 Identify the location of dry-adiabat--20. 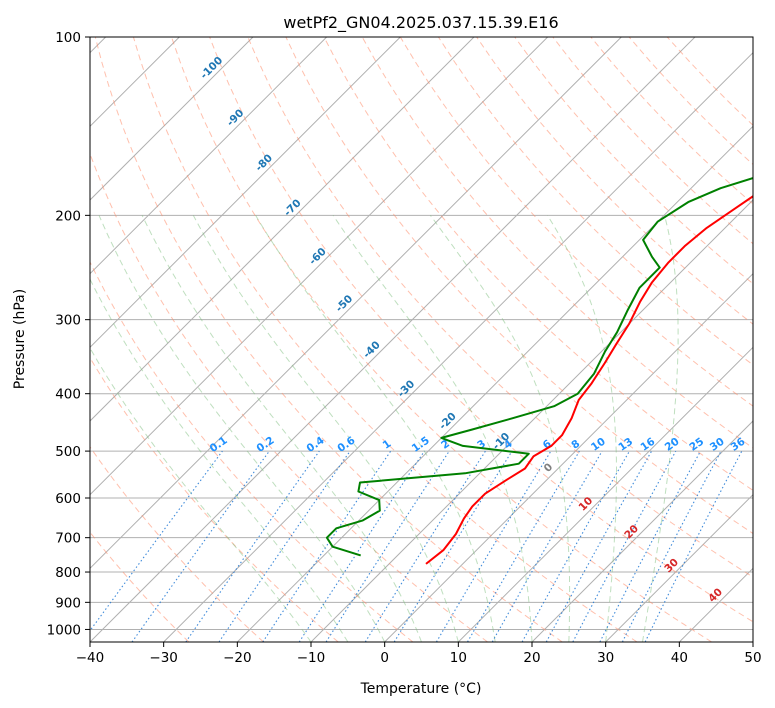
(177, 544).